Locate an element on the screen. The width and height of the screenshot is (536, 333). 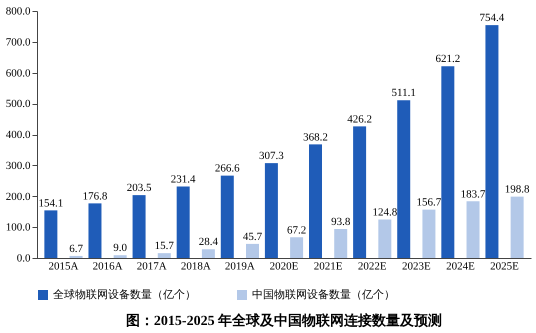
data-label: 203.5 is located at coordinates (139, 188).